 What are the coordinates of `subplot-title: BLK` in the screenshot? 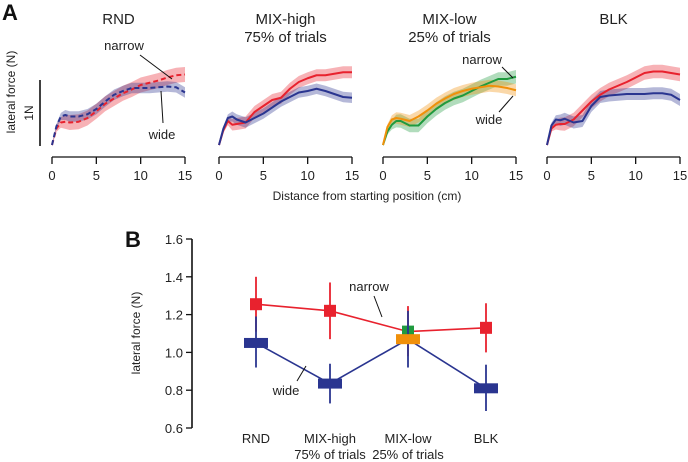 It's located at (613, 19).